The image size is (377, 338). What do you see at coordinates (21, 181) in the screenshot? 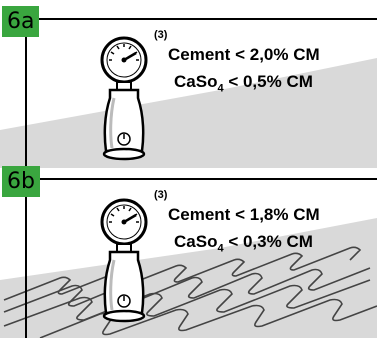
I see `panel-label: 6b` at bounding box center [21, 181].